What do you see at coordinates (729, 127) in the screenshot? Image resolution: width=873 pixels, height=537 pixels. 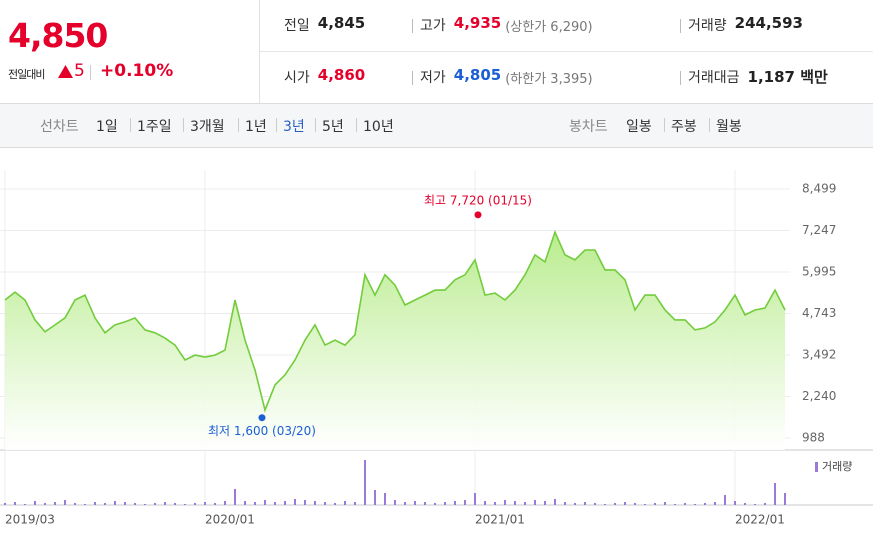 I see `candle-tab: 월봉` at bounding box center [729, 127].